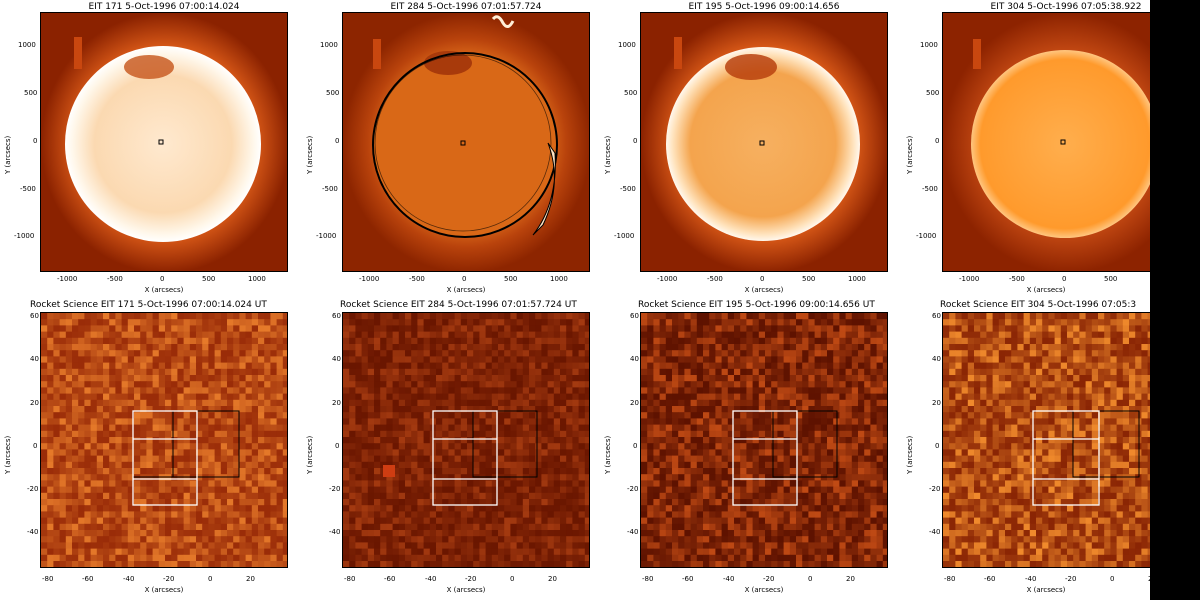  I want to click on right-edge-black-bar, so click(1175, 300).